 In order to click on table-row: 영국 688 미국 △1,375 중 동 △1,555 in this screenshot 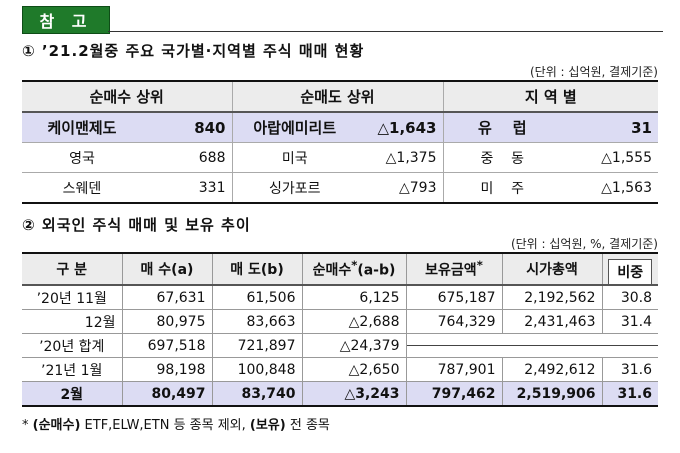, I will do `click(340, 157)`.